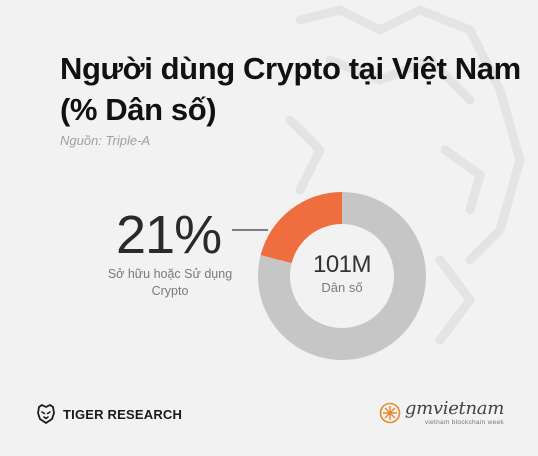 The image size is (538, 456). What do you see at coordinates (46, 414) in the screenshot?
I see `tiger-icon` at bounding box center [46, 414].